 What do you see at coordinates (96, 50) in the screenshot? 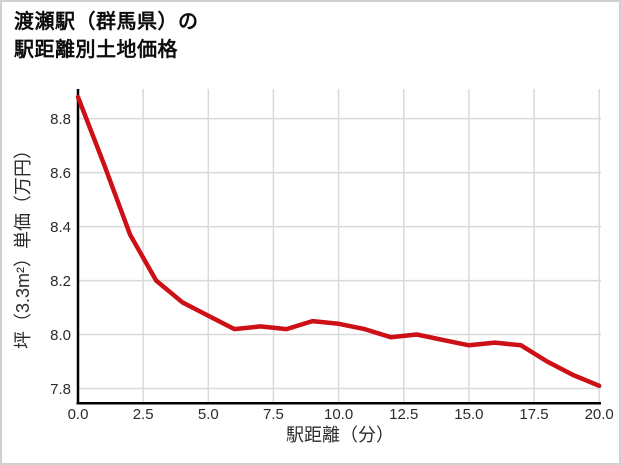
I see `chart-title-line2: 駅距離別土地価格` at bounding box center [96, 50].